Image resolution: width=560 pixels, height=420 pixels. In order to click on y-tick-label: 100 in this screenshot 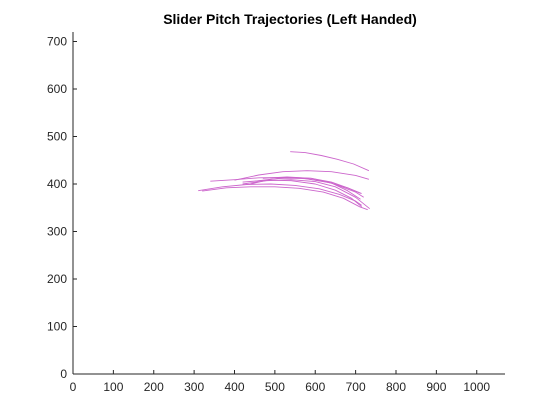, I will do `click(57, 327)`.